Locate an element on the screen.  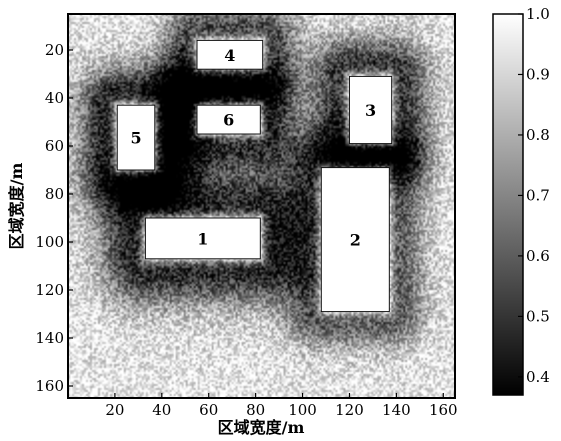
y-tick-label: 140 is located at coordinates (49, 338).